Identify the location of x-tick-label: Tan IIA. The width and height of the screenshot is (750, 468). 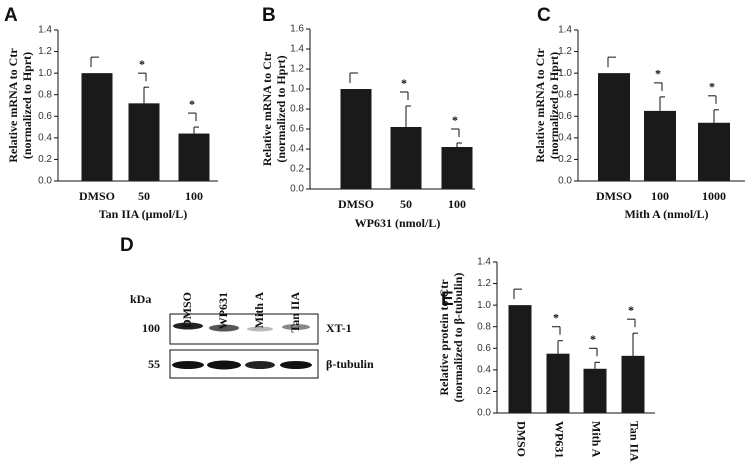
(634, 441).